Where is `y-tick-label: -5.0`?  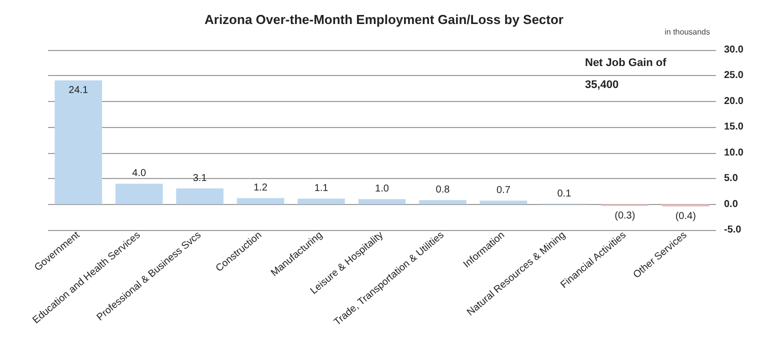 y-tick-label: -5.0 is located at coordinates (733, 230).